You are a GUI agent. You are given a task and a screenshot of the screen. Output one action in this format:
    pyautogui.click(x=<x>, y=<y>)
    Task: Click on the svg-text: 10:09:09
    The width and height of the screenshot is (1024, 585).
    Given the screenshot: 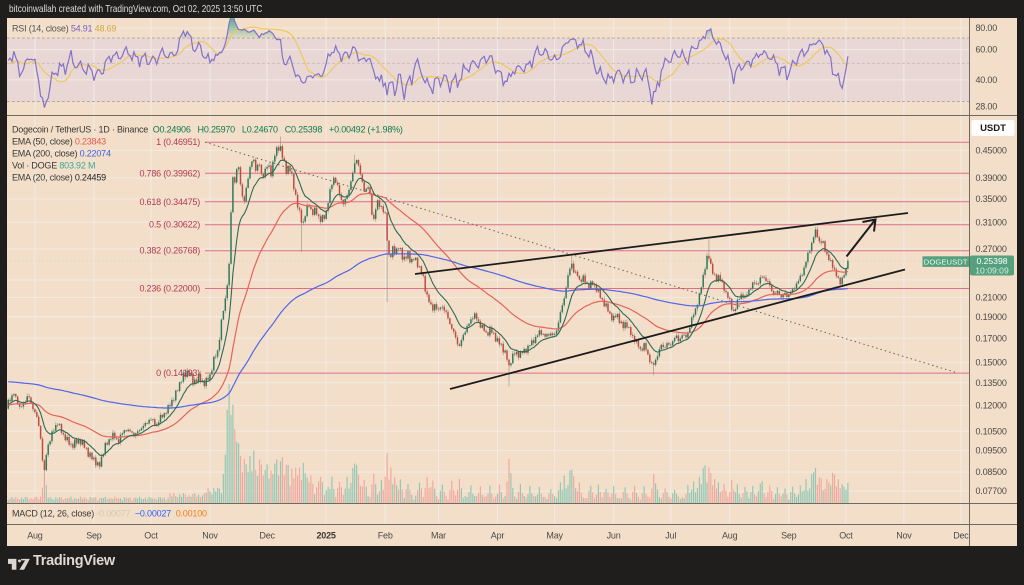 What is the action you would take?
    pyautogui.click(x=992, y=270)
    